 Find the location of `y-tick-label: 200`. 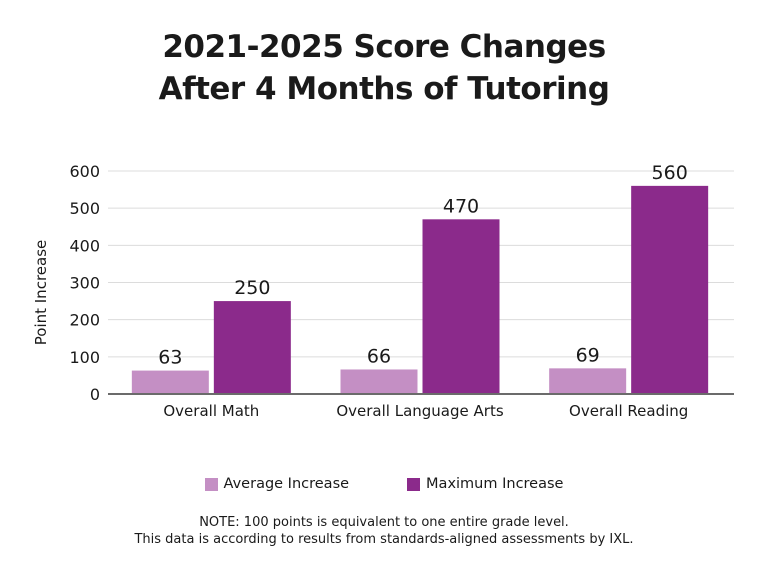

y-tick-label: 200 is located at coordinates (84, 320).